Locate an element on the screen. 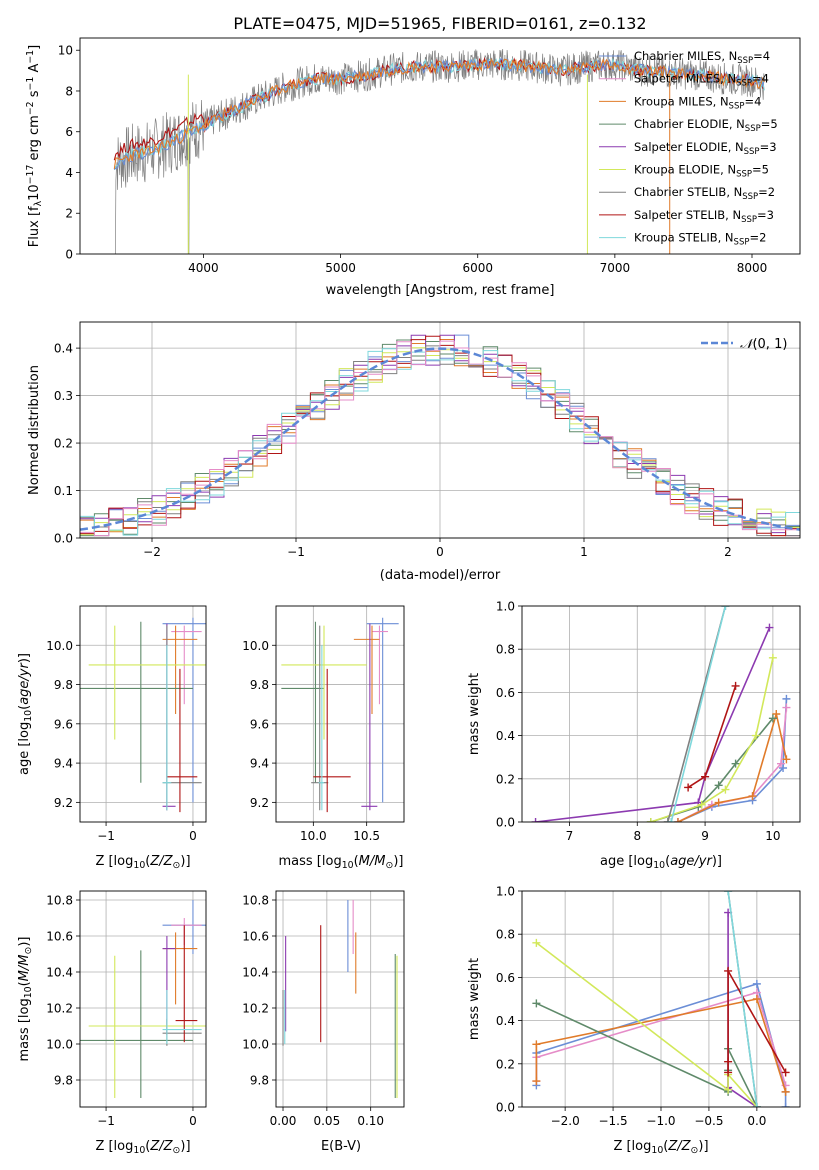 The height and width of the screenshot is (1170, 819). mass_weight_vs_Z-ytick-label-5: 1.0 is located at coordinates (505, 892).